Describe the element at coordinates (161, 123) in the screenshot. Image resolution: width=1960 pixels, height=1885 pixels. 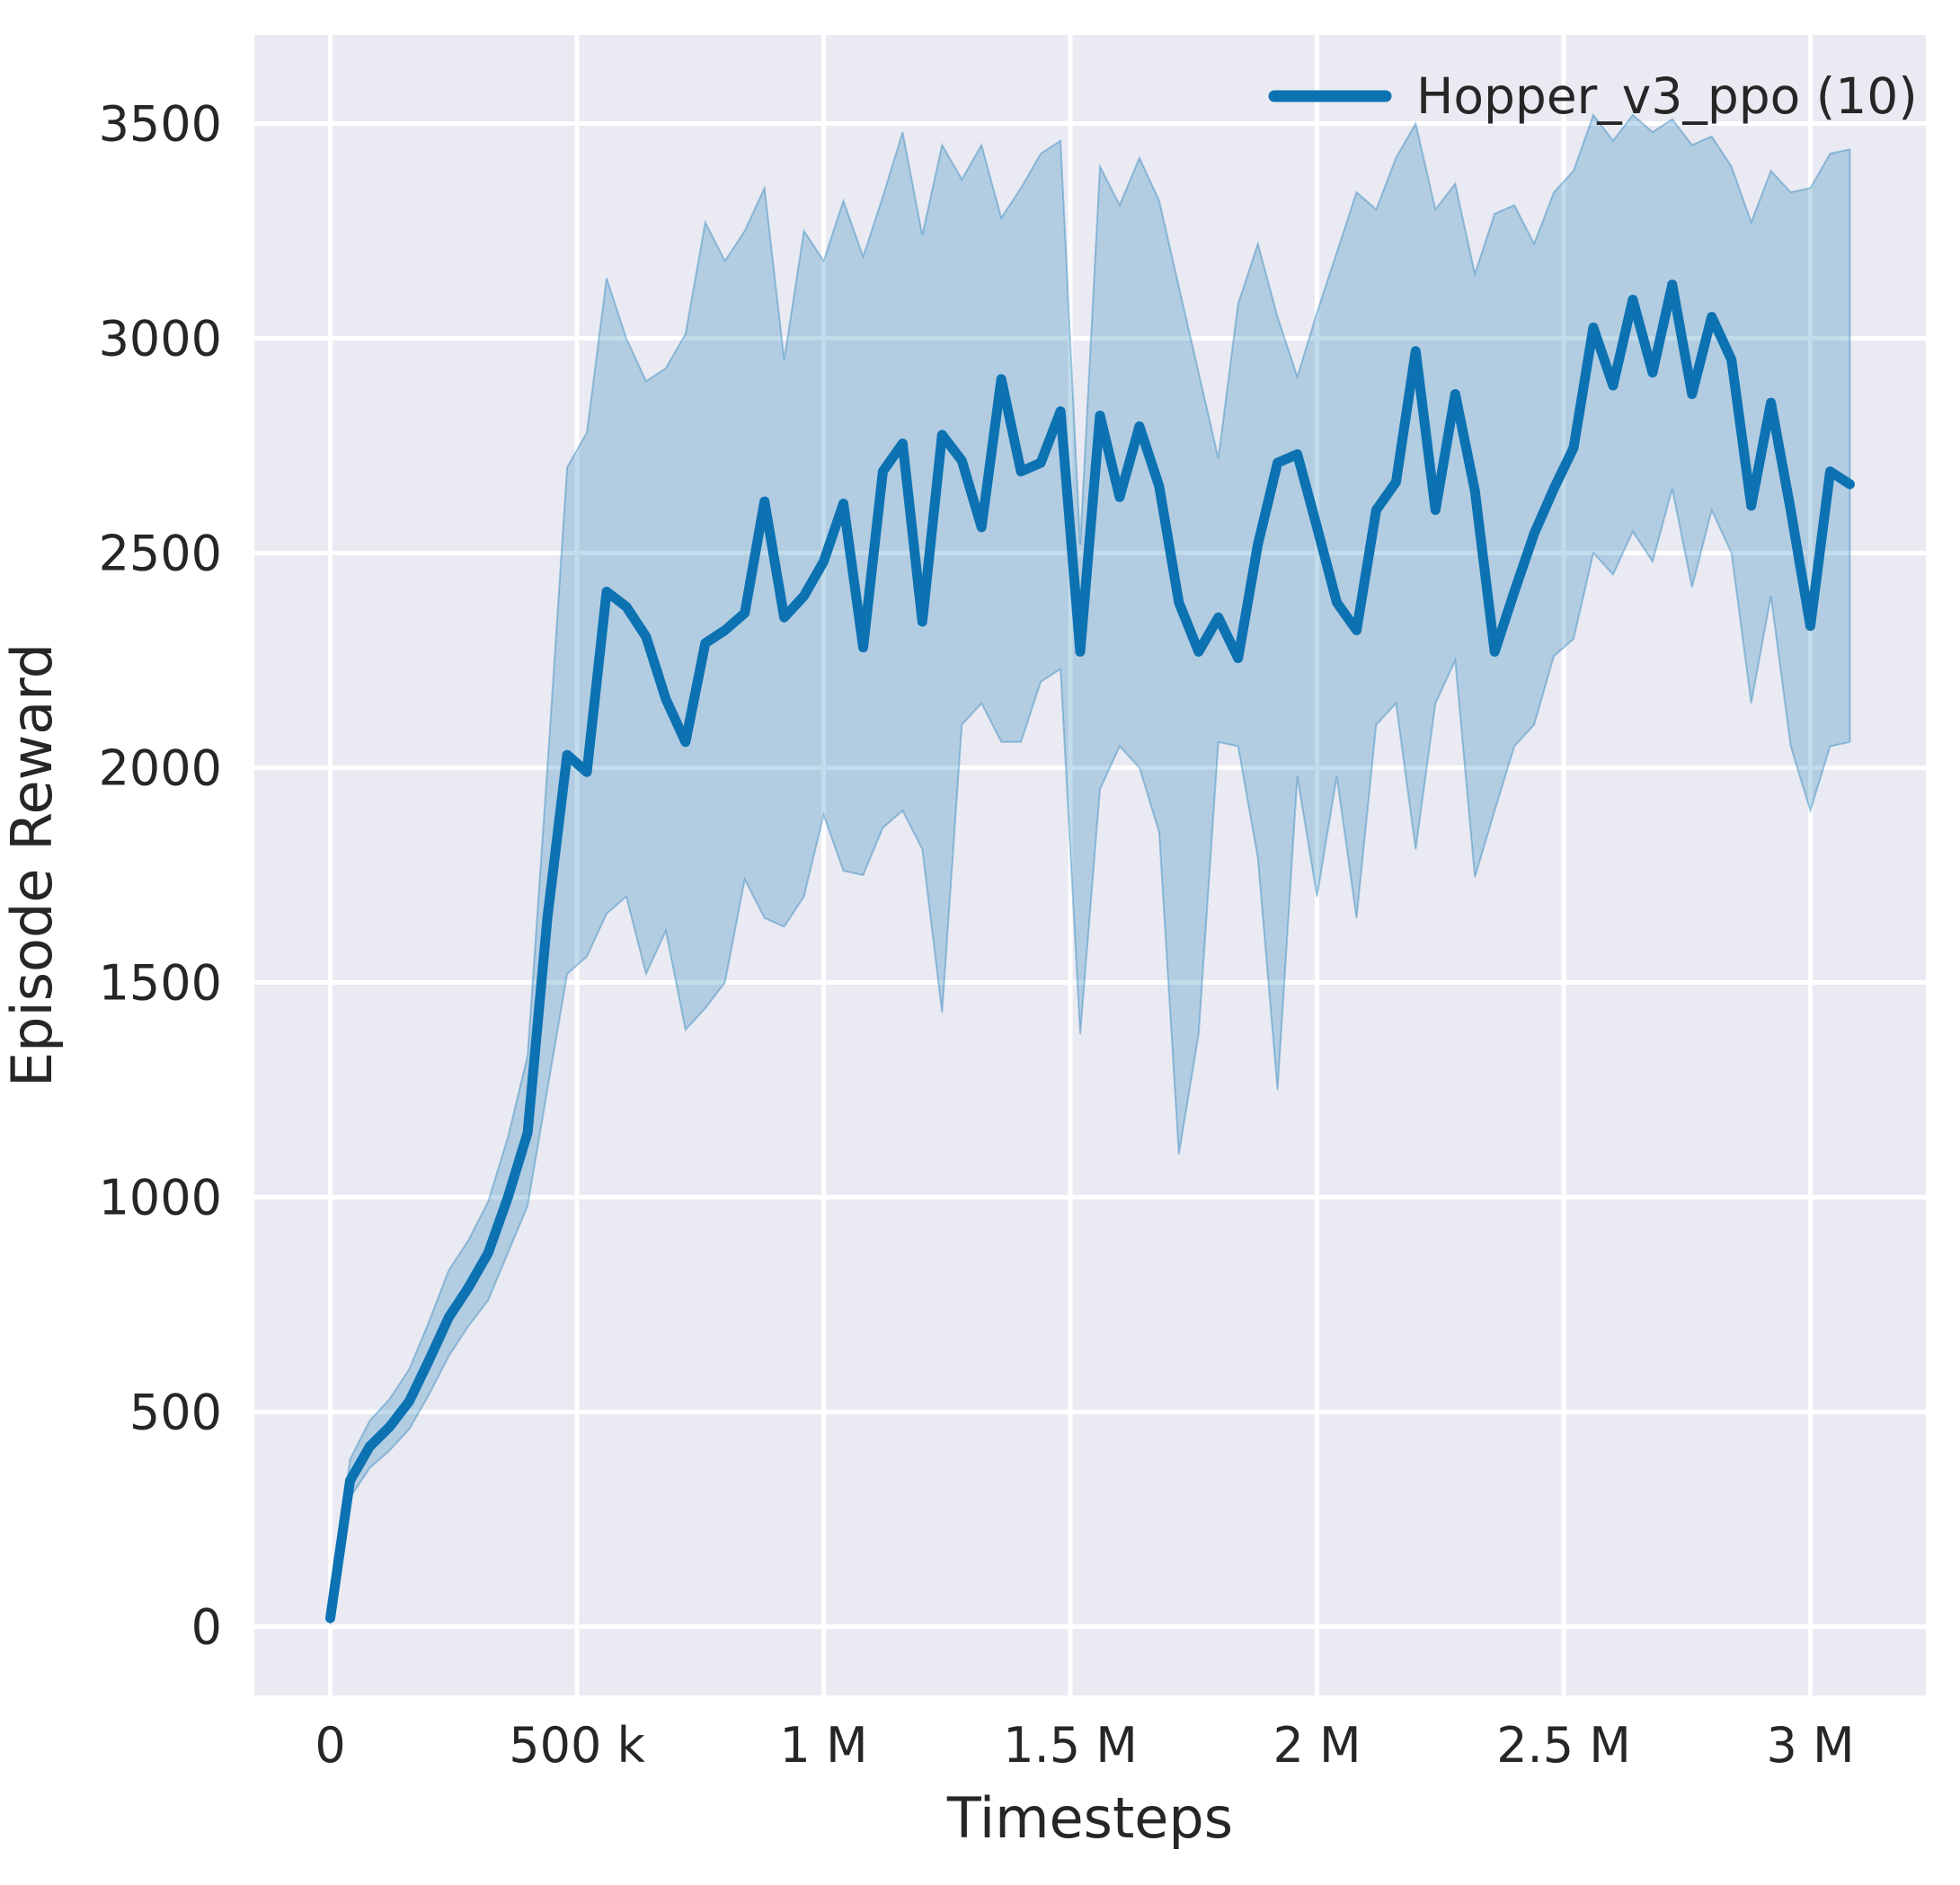
I see `y-tick-label: 3500` at that location.